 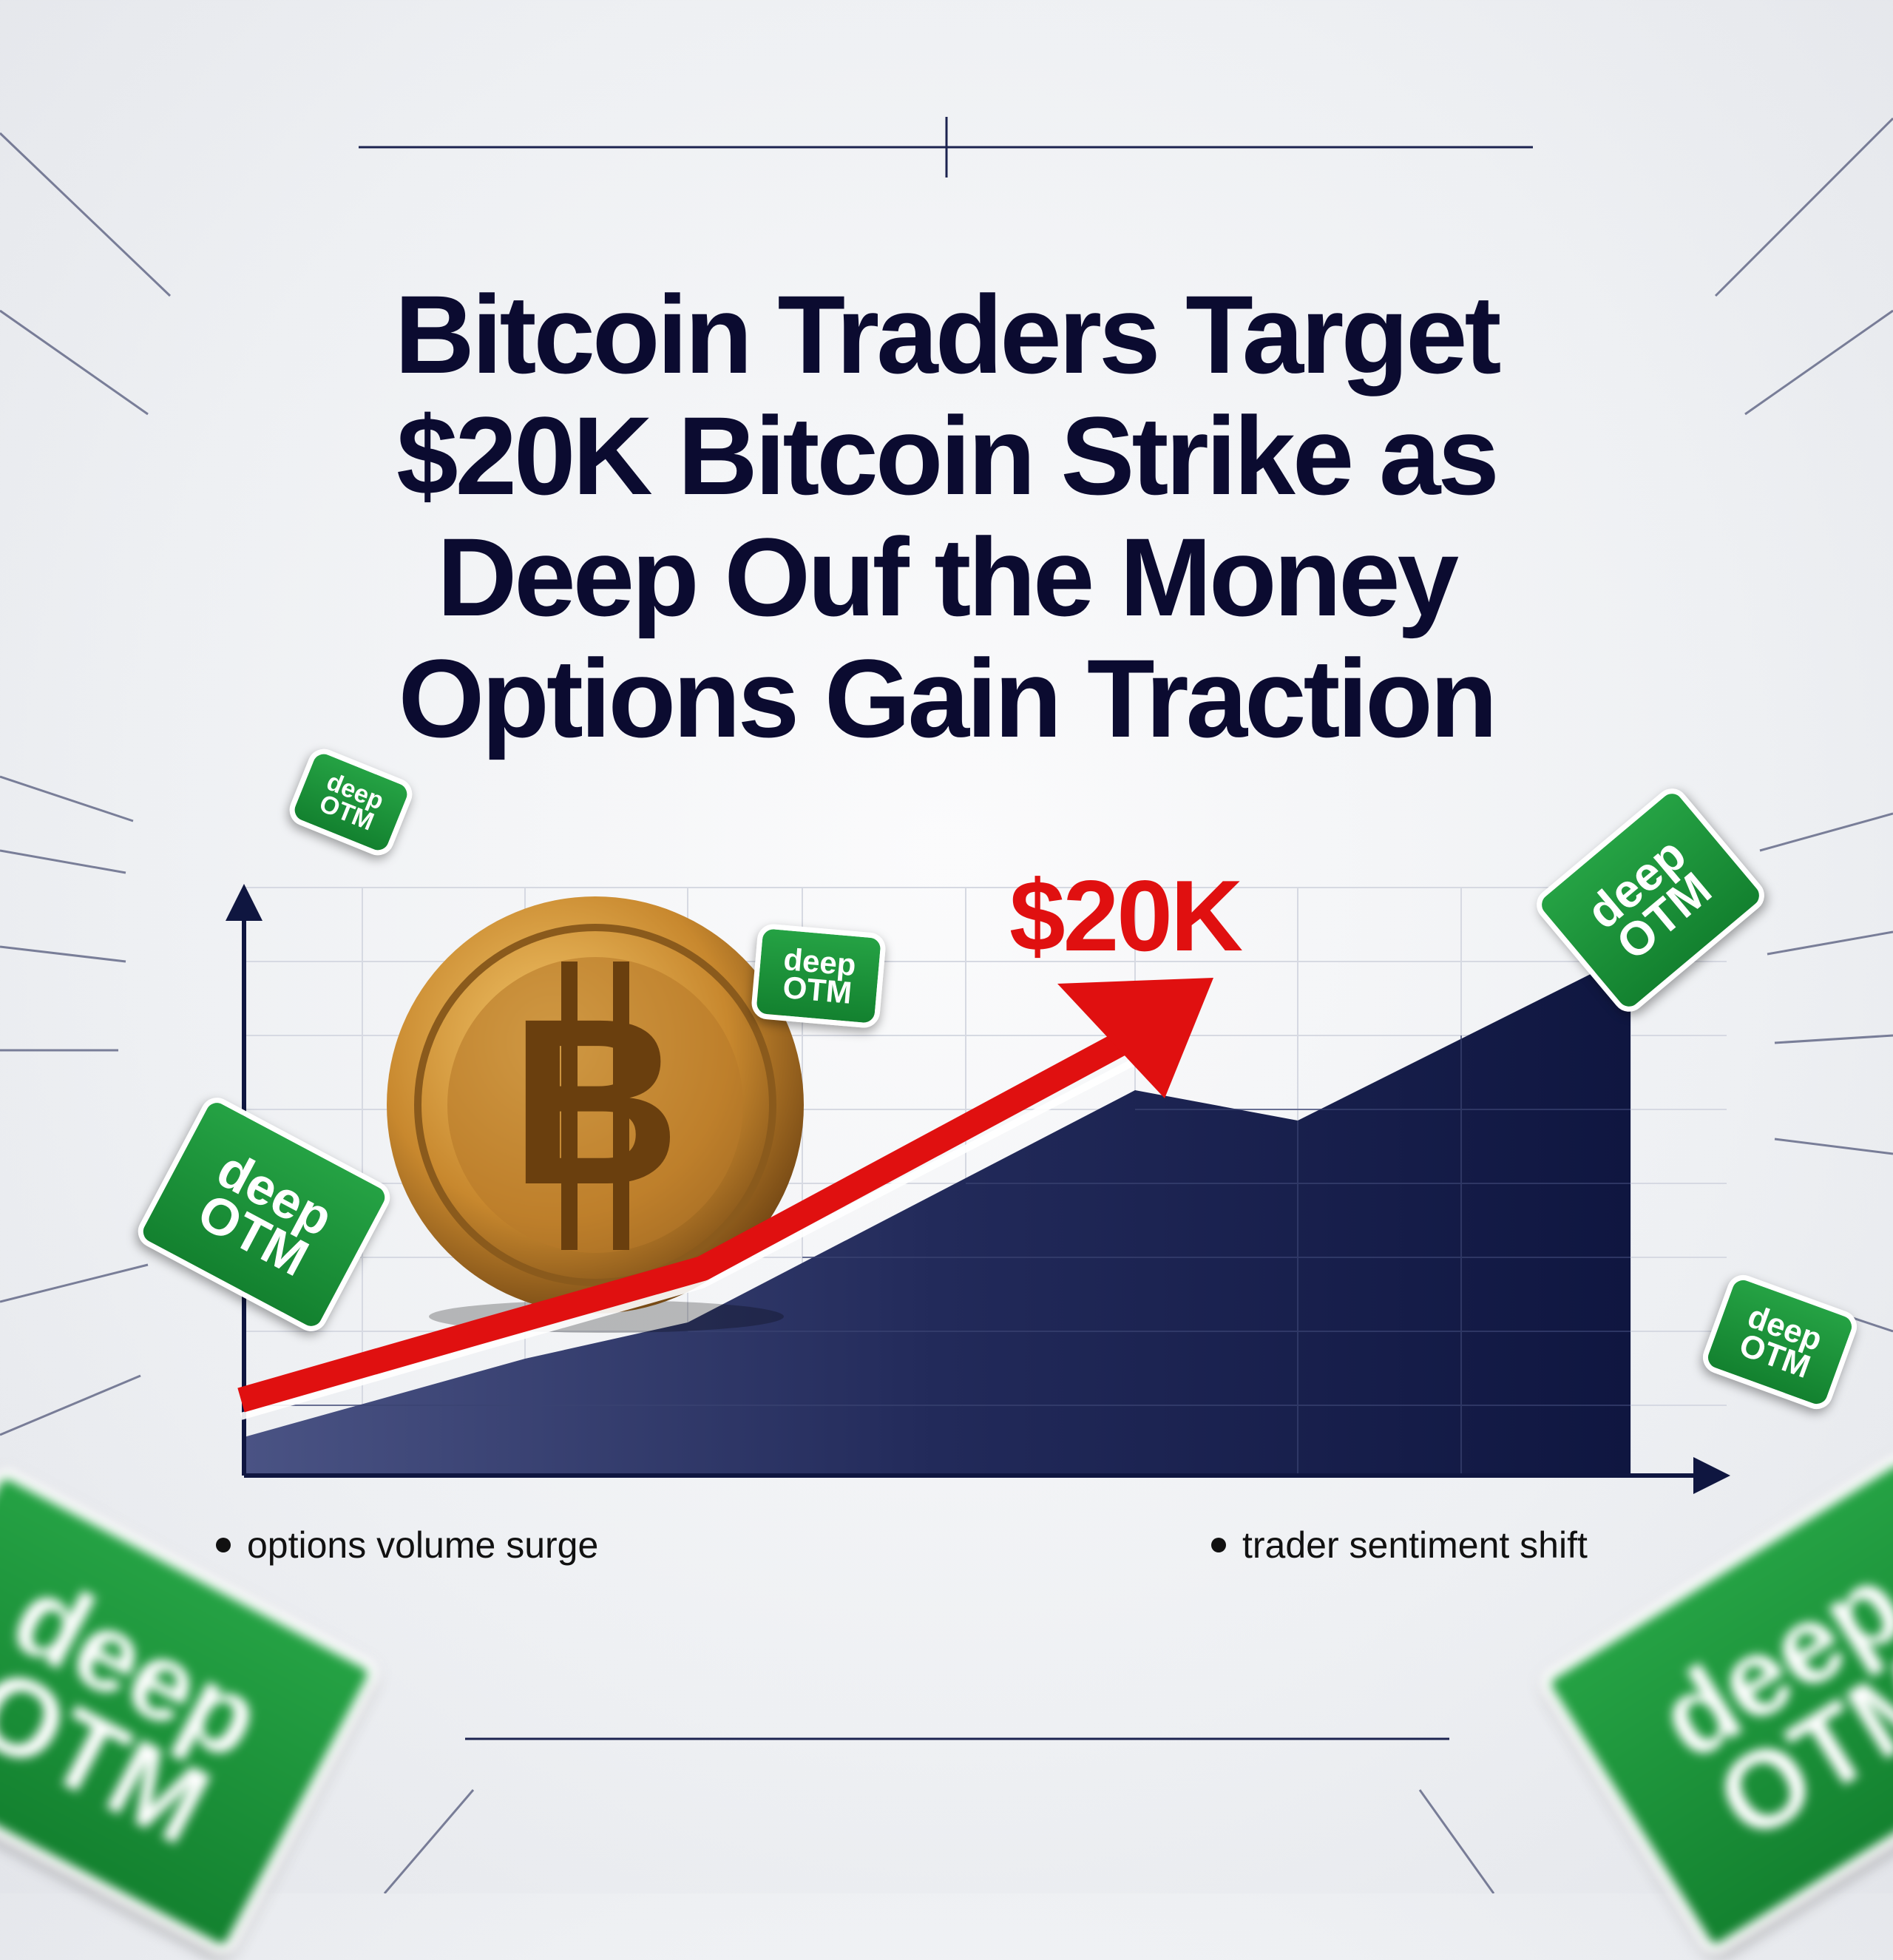 I want to click on bitcoin-coin-icon: B, so click(x=596, y=1114).